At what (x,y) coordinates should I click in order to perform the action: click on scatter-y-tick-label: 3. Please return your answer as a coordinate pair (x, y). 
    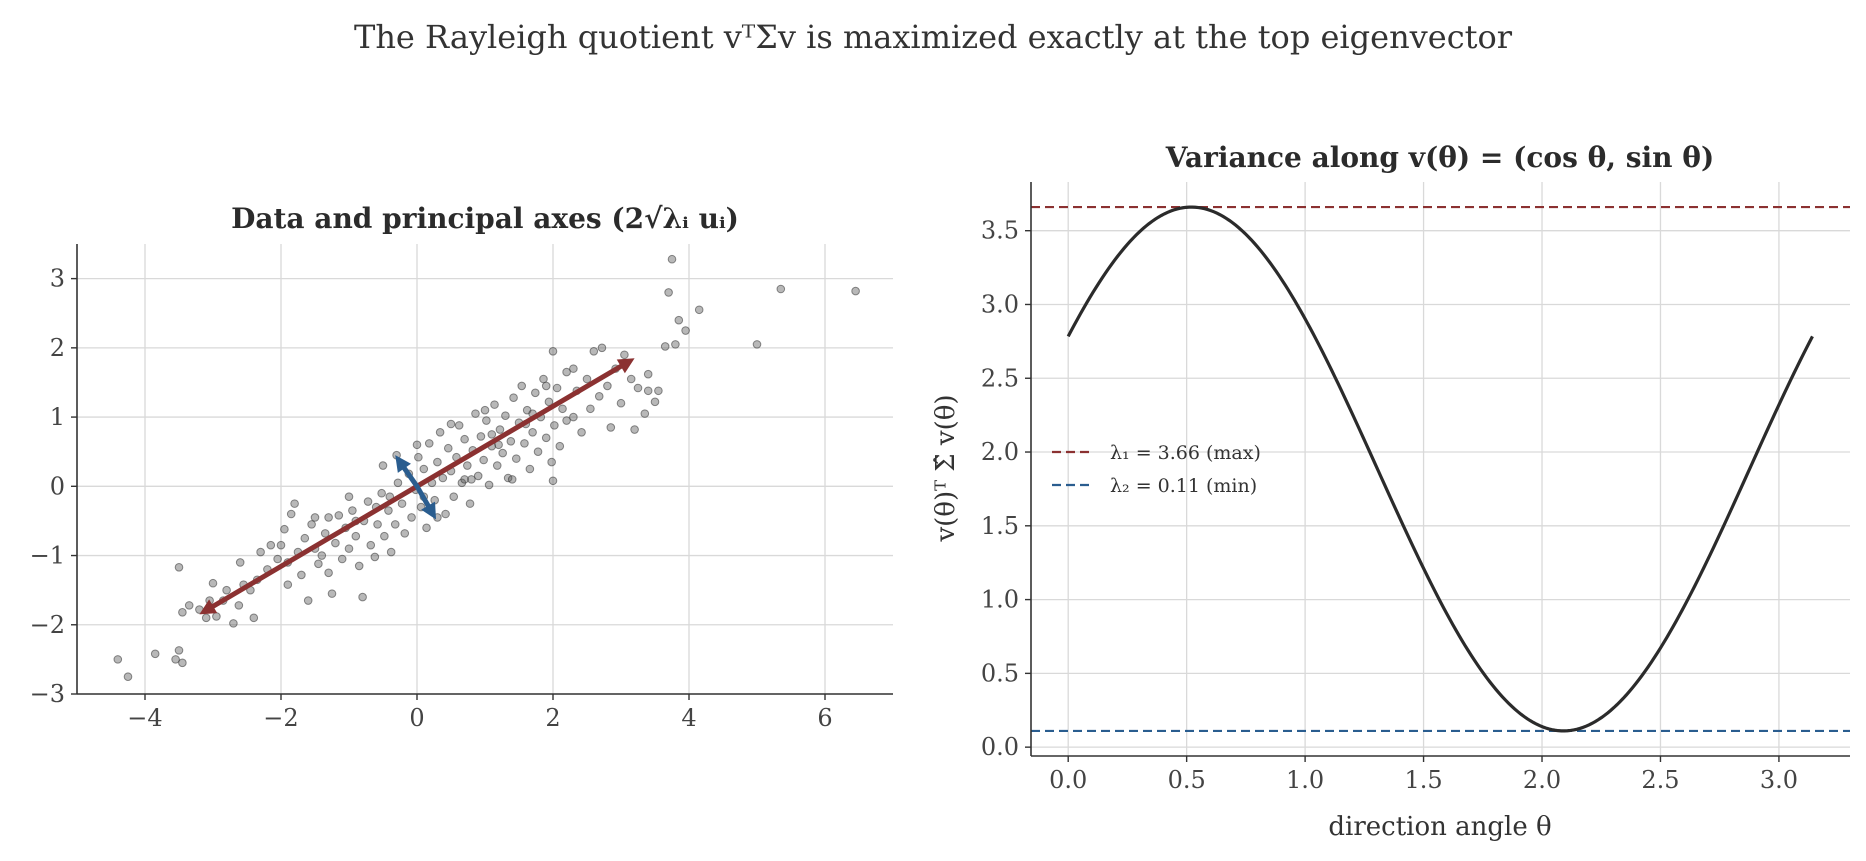
    Looking at the image, I should click on (57, 279).